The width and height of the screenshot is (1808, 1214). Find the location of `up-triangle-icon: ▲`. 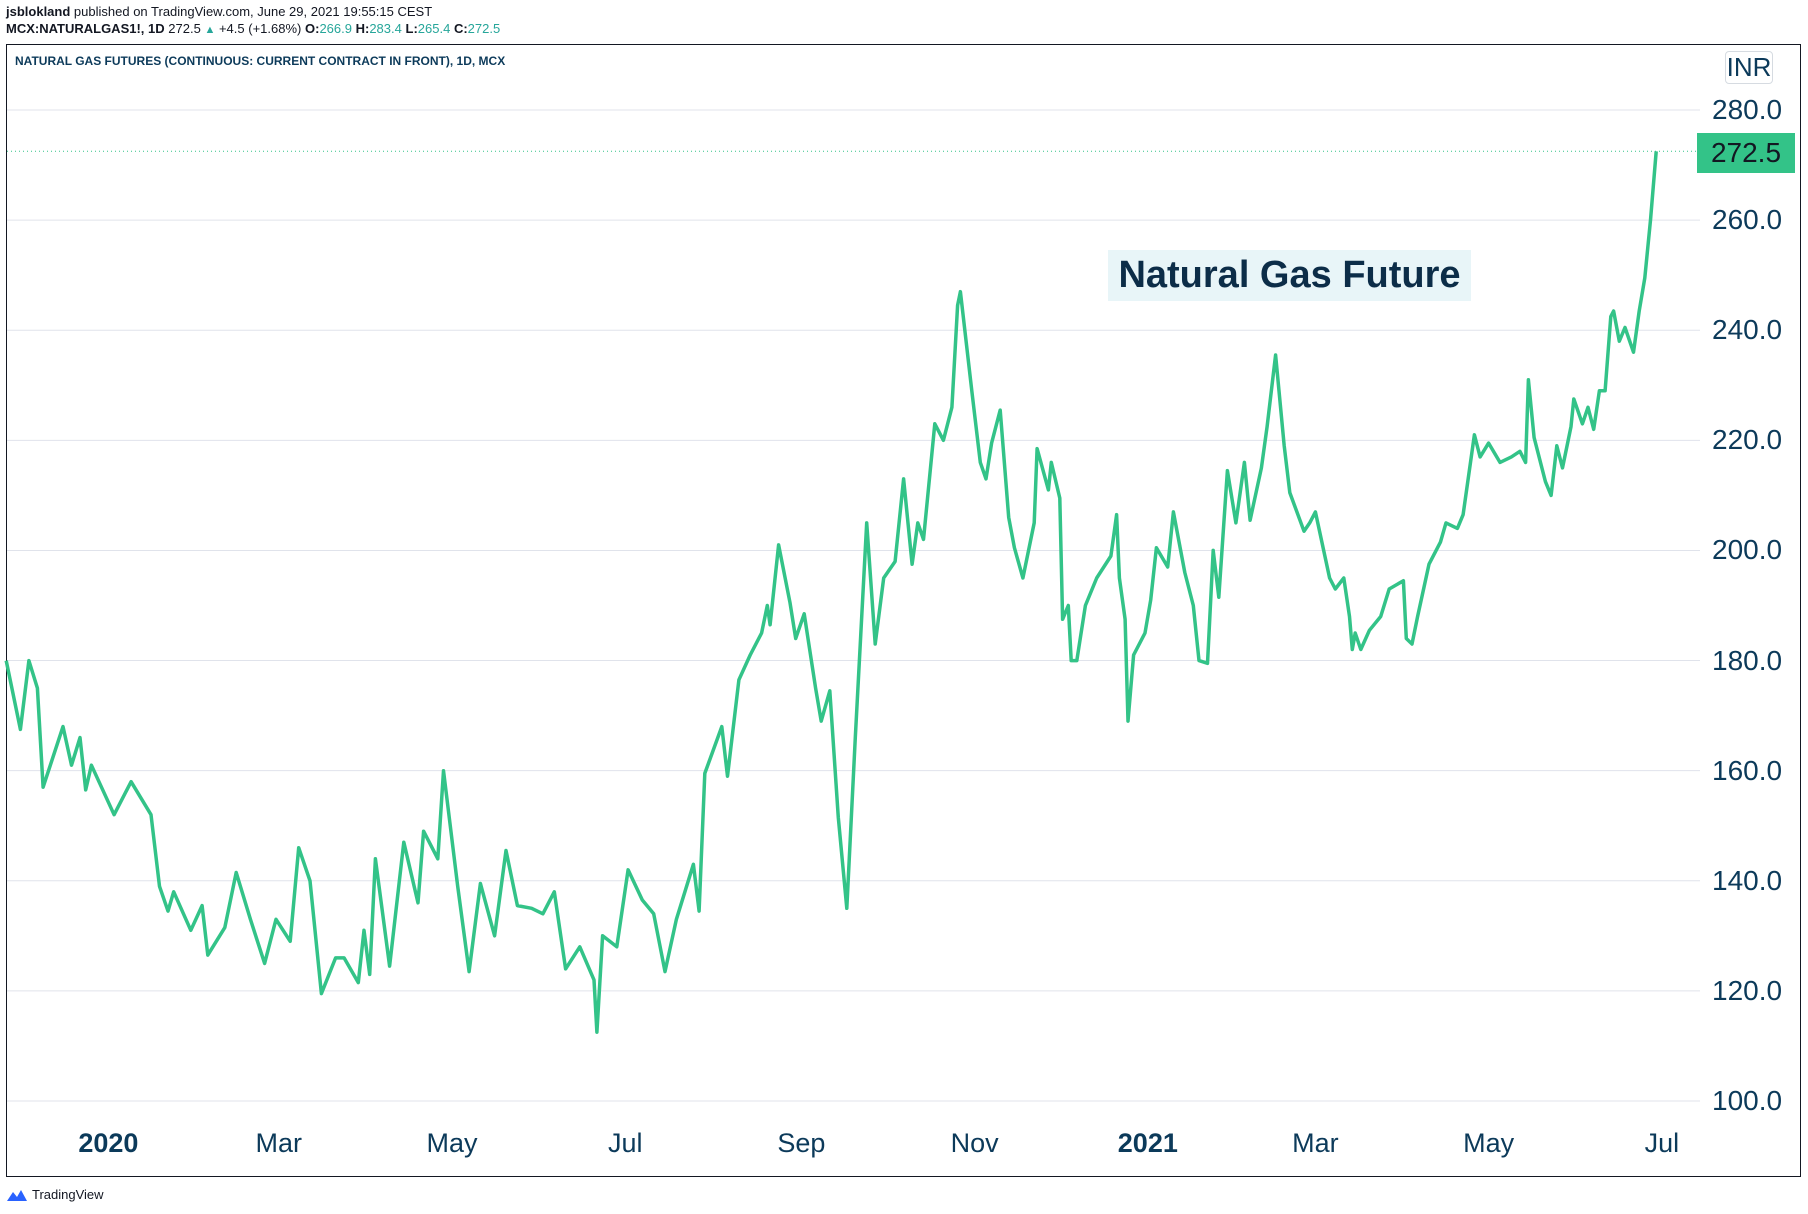

up-triangle-icon: ▲ is located at coordinates (210, 30).